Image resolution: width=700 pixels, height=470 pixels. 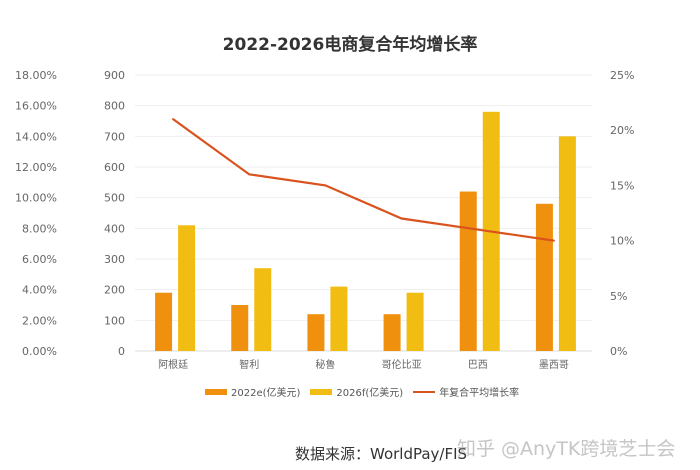 What do you see at coordinates (618, 351) in the screenshot?
I see `y-right-tick-label: 0%` at bounding box center [618, 351].